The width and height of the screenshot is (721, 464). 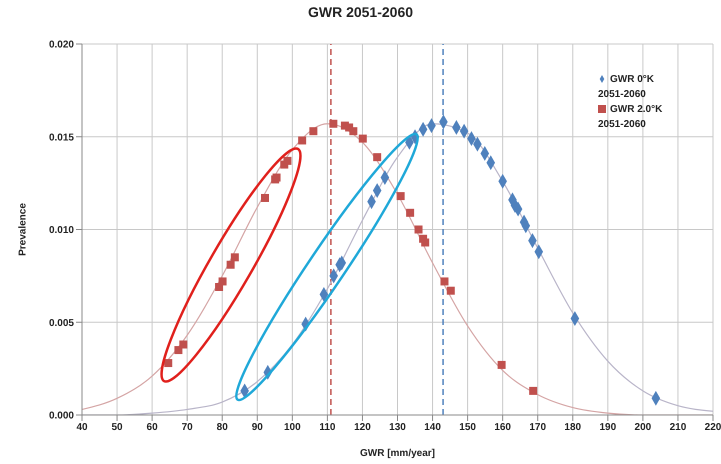 What do you see at coordinates (398, 453) in the screenshot?
I see `x-axis-title: GWR [mm/year]` at bounding box center [398, 453].